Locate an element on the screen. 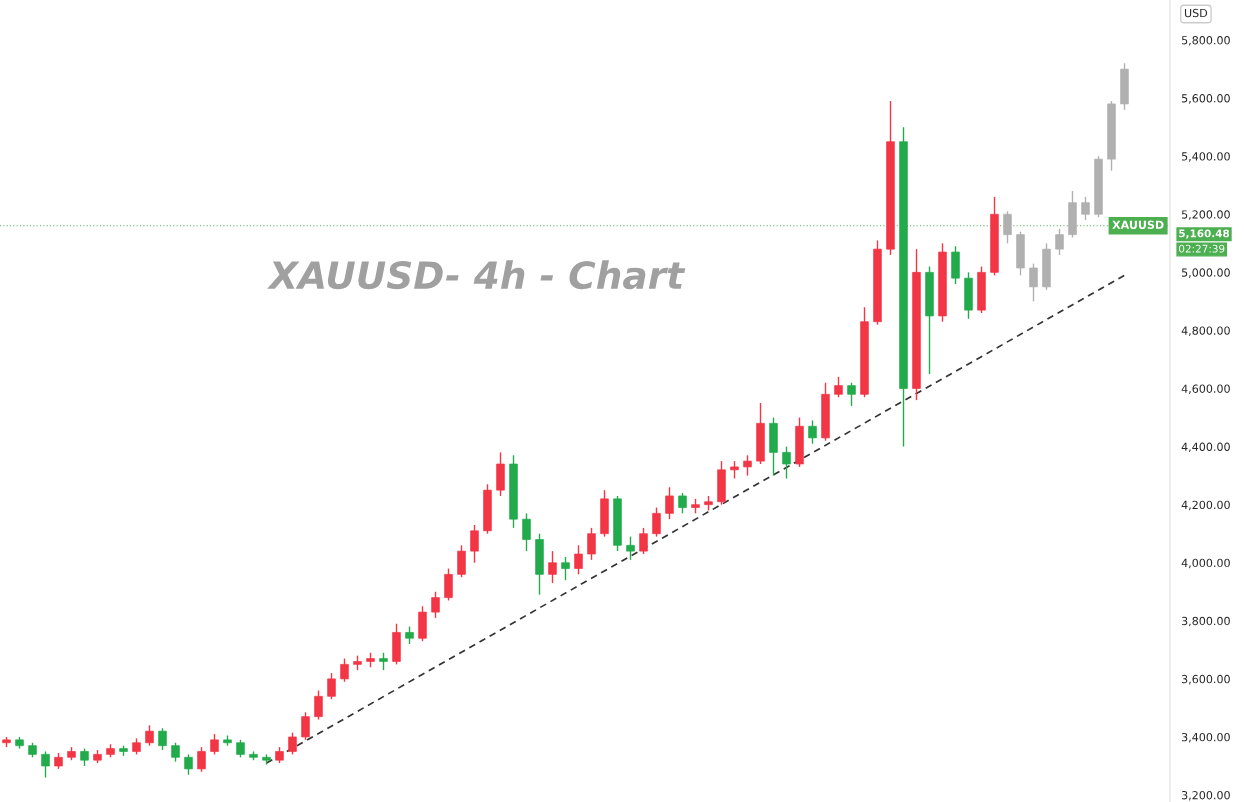 The height and width of the screenshot is (802, 1244). y-tick-label: 4,000.00 is located at coordinates (1205, 563).